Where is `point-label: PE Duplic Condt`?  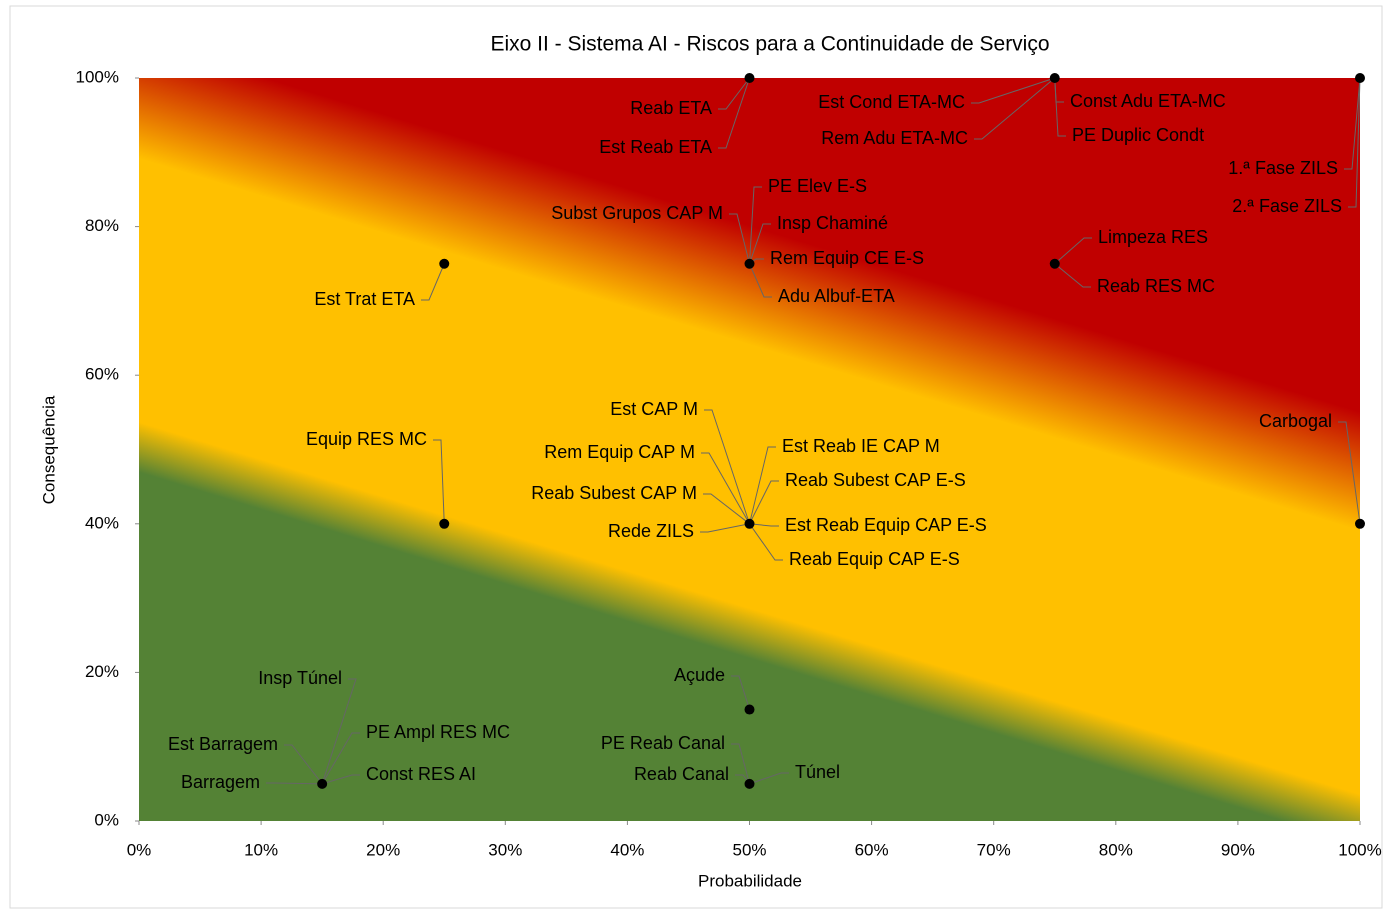 point-label: PE Duplic Condt is located at coordinates (1138, 135).